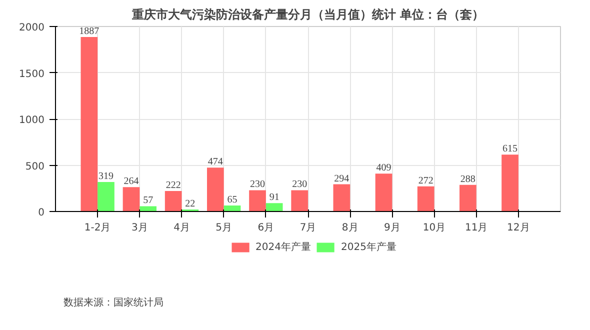 This screenshot has width=590, height=330. Describe the element at coordinates (307, 15) in the screenshot. I see `chart-title: 重庆市大气污染防治设备产量分月（当月值）统计 单位：台（套）` at that location.